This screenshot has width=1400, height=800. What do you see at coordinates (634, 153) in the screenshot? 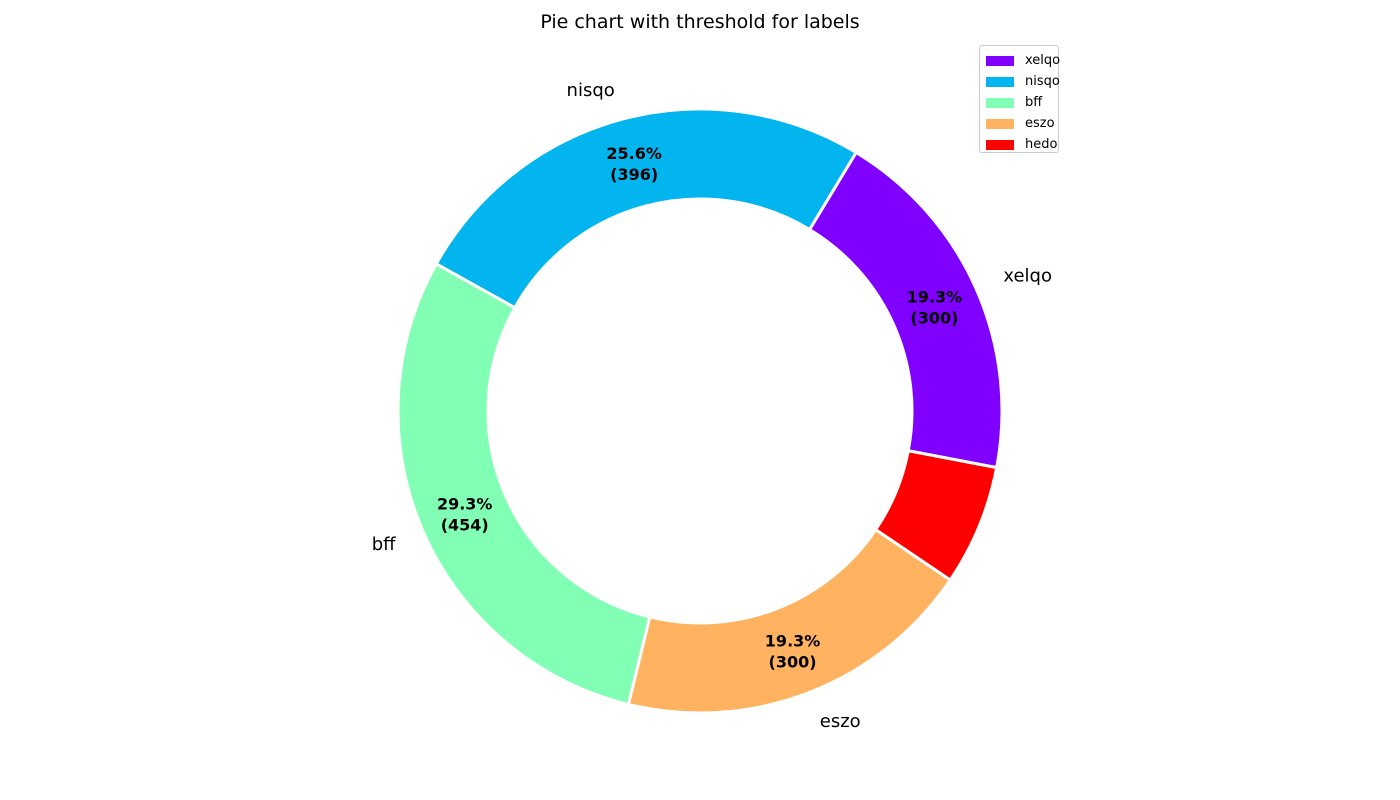
I see `pct-label-nisqo: 25.6%` at bounding box center [634, 153].